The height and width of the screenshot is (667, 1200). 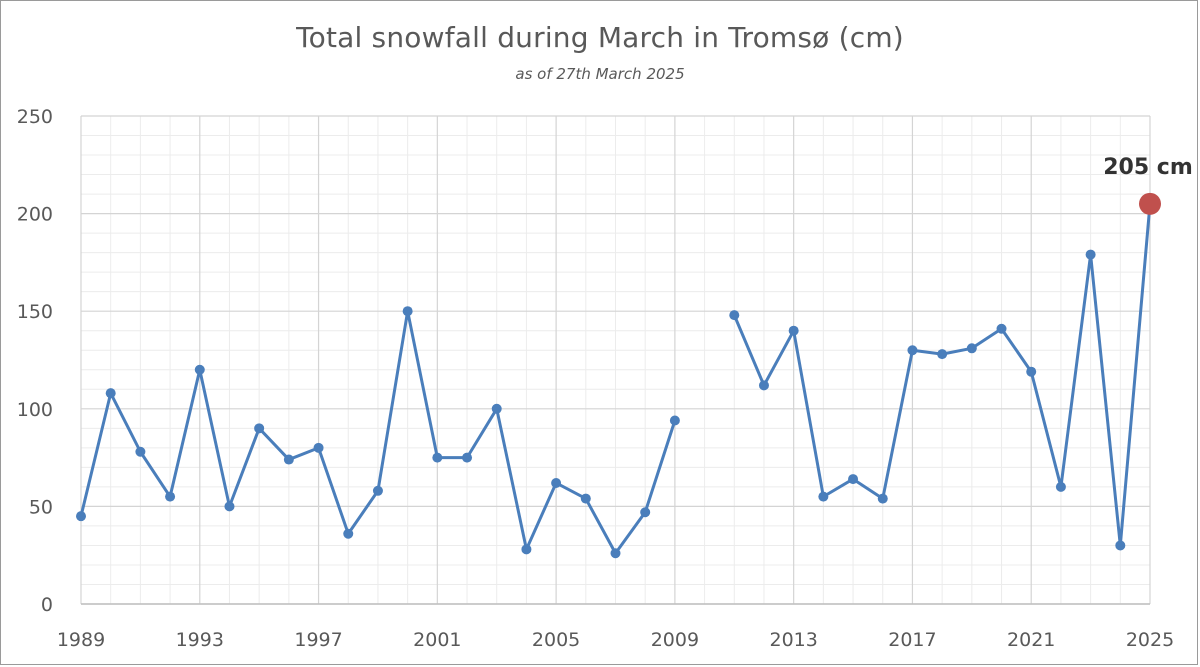 I want to click on chart-subtitle: as of 27th March 2025, so click(x=600, y=74).